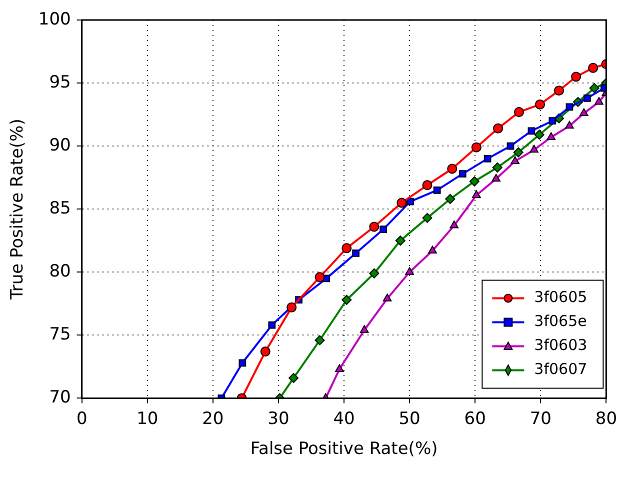 The image size is (623, 482). Describe the element at coordinates (279, 418) in the screenshot. I see `x-tick-label: 30` at that location.